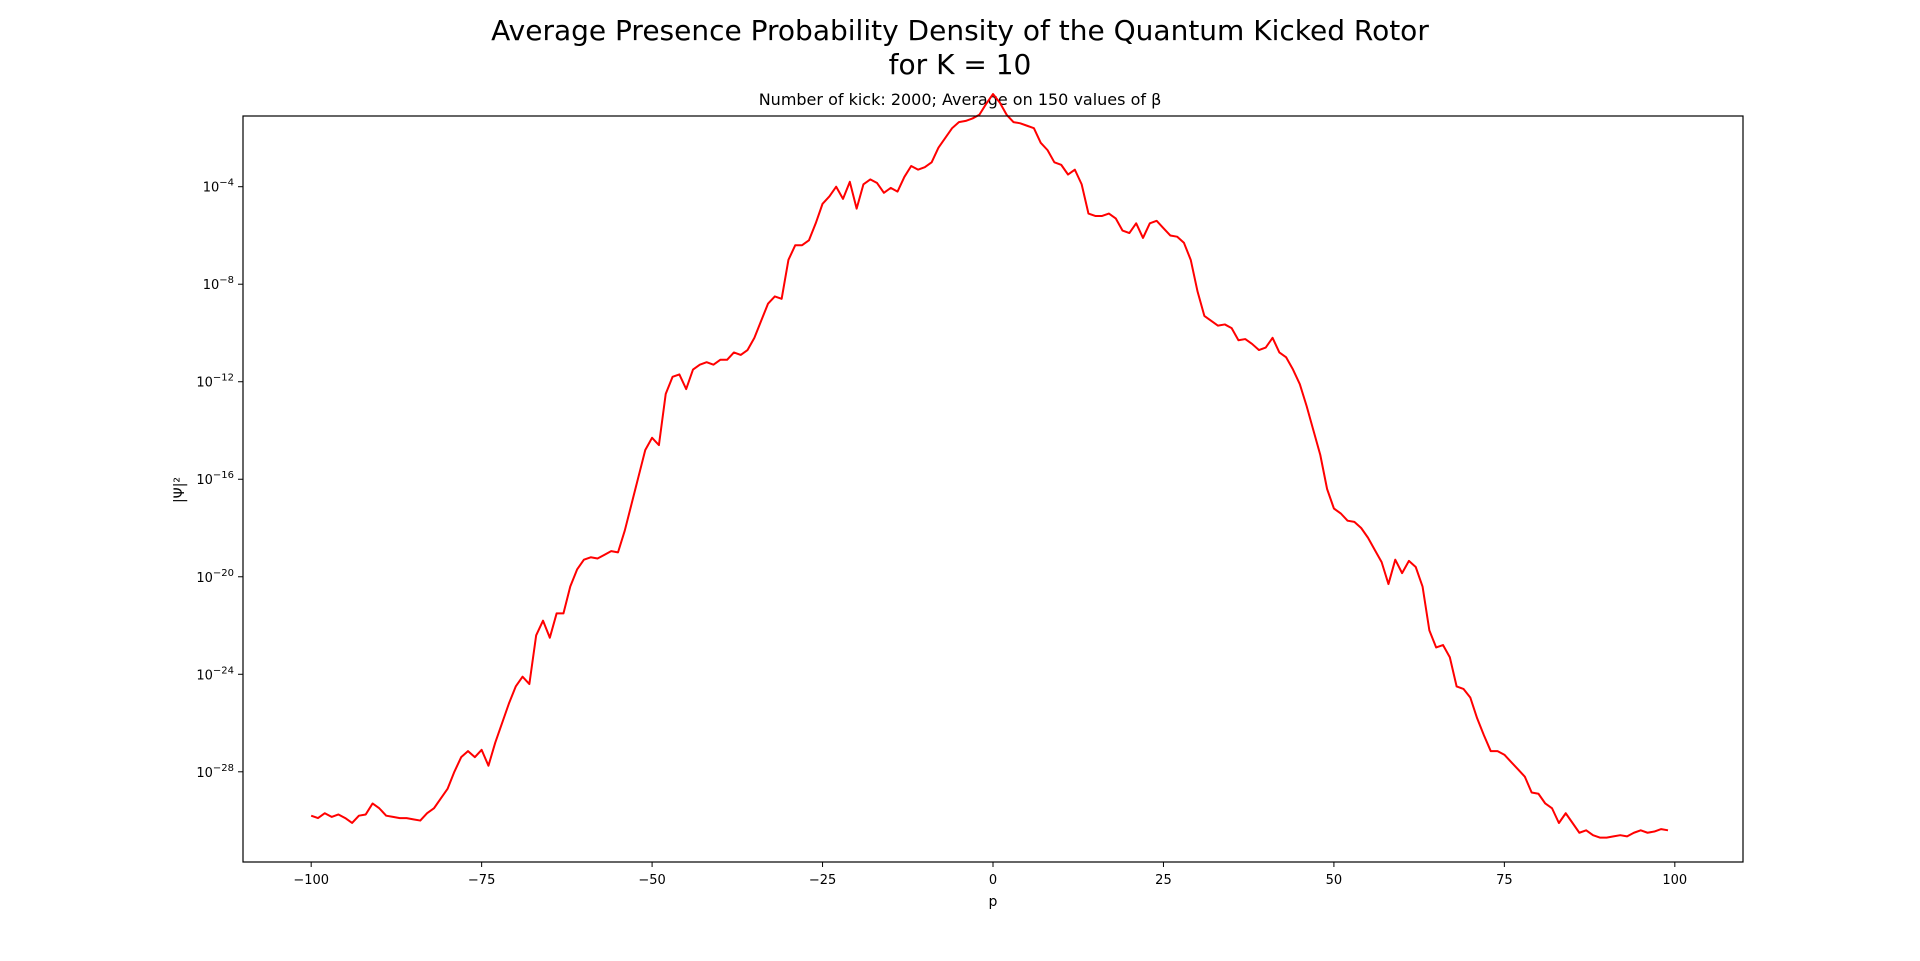 This screenshot has height=961, width=1920. I want to click on y-tick-exponent: −8, so click(226, 280).